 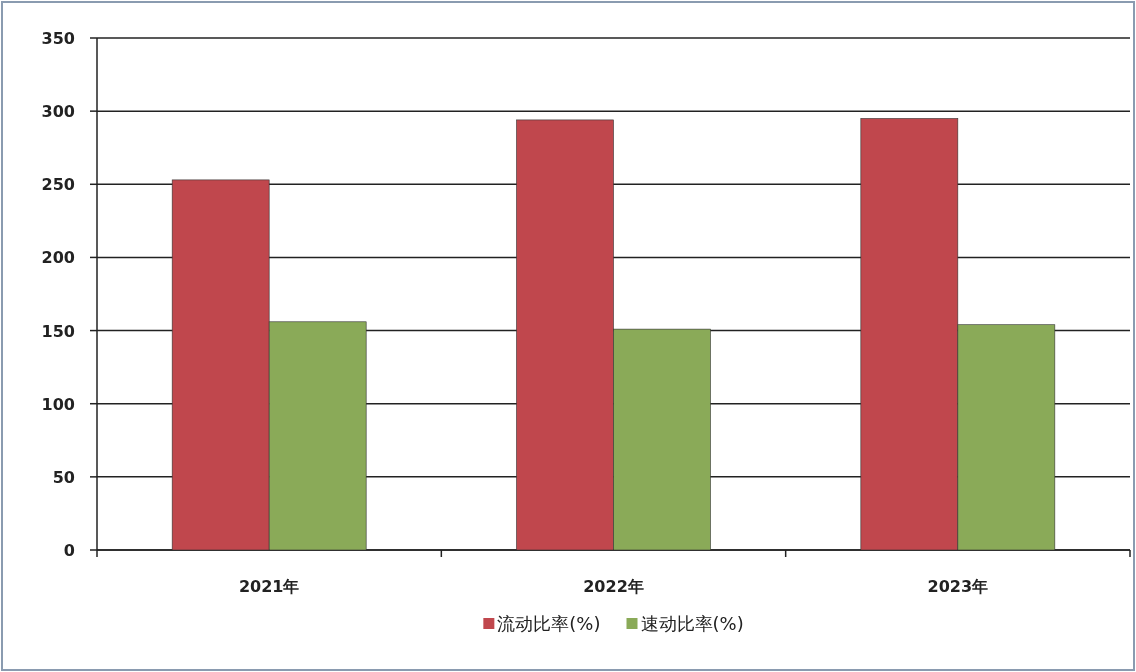 What do you see at coordinates (58, 331) in the screenshot?
I see `y-tick-label: 150` at bounding box center [58, 331].